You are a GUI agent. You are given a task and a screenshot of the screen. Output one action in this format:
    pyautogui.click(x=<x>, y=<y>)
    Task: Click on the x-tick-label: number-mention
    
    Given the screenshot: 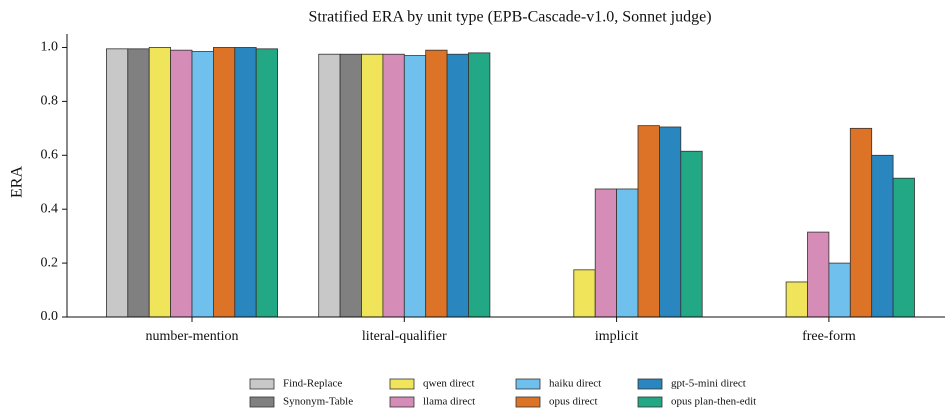 What is the action you would take?
    pyautogui.click(x=191, y=336)
    